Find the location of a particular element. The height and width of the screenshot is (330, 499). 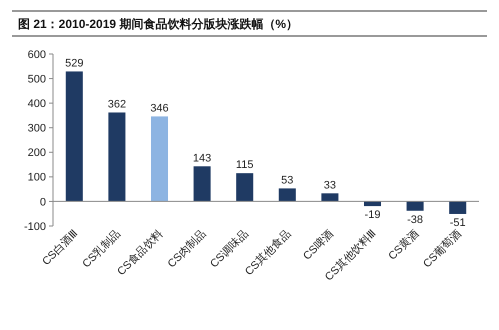

data-label: -51 is located at coordinates (458, 222).